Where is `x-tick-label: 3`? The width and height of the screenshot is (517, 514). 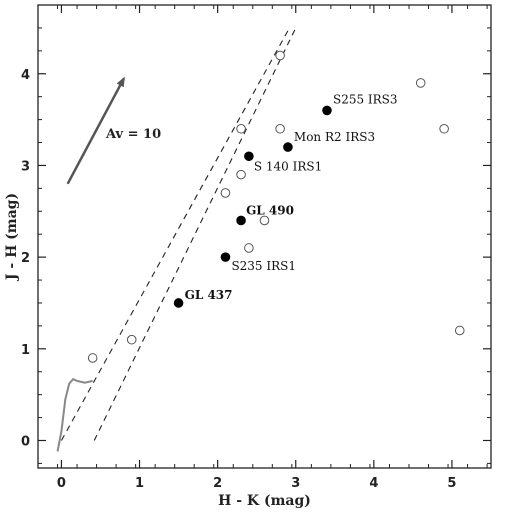 x-tick-label: 3 is located at coordinates (295, 483).